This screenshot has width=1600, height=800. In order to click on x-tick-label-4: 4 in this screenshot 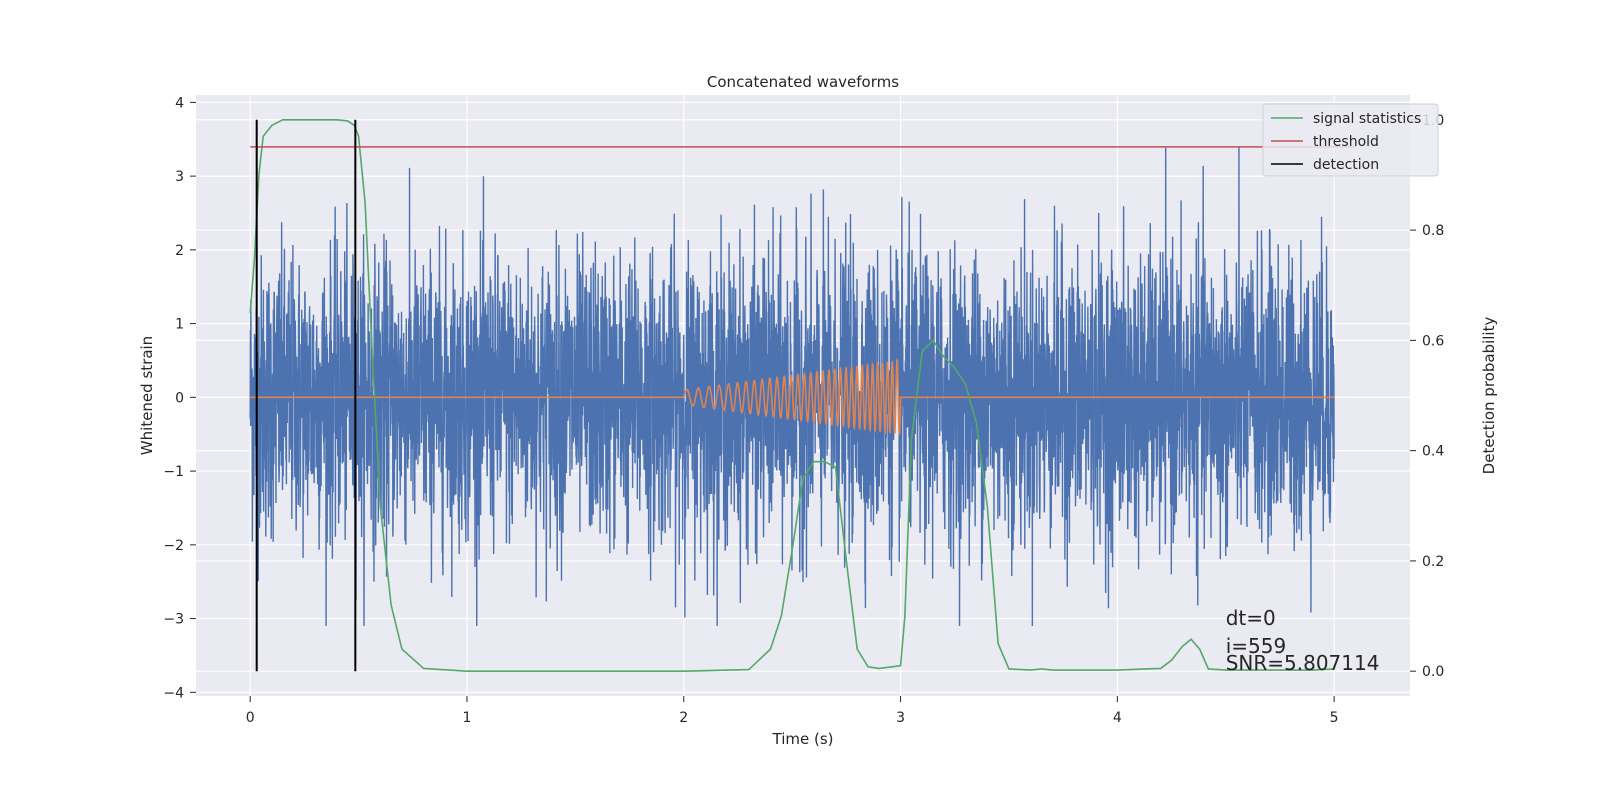, I will do `click(1117, 718)`.